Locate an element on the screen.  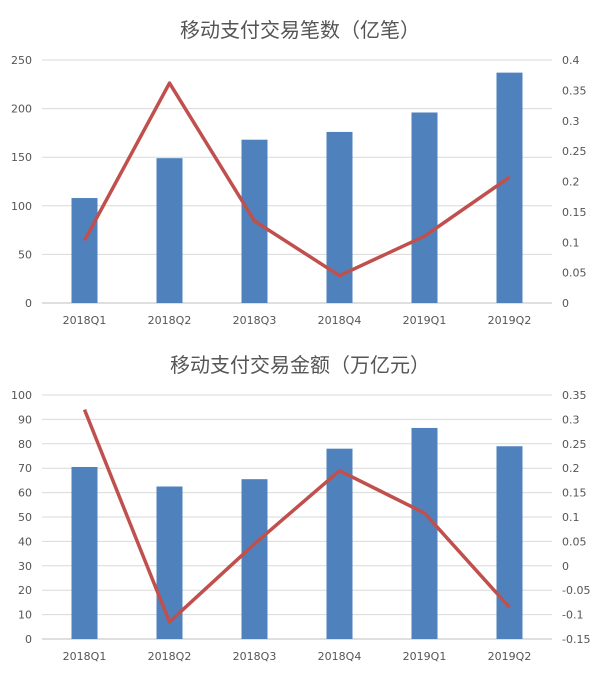
chart1-category-label: 2019Q1 is located at coordinates (425, 320).